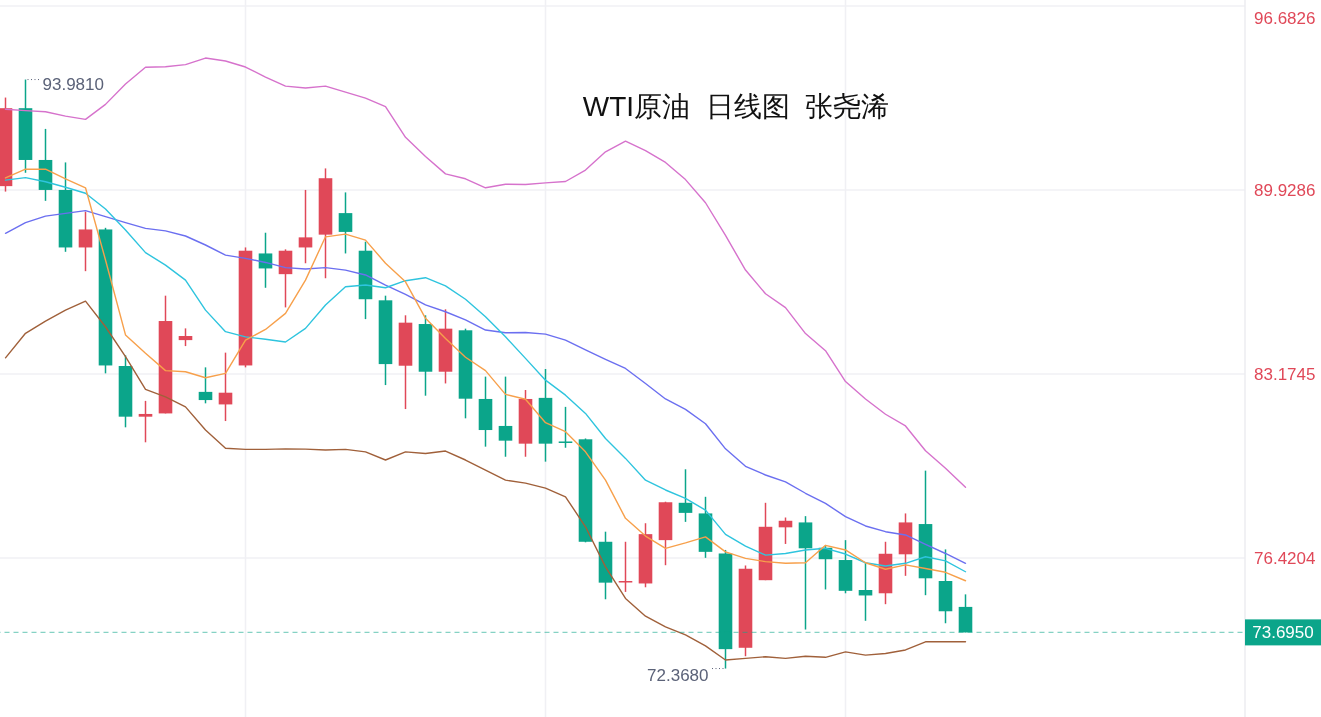 The width and height of the screenshot is (1321, 717). I want to click on ytick: 83.1745, so click(1285, 375).